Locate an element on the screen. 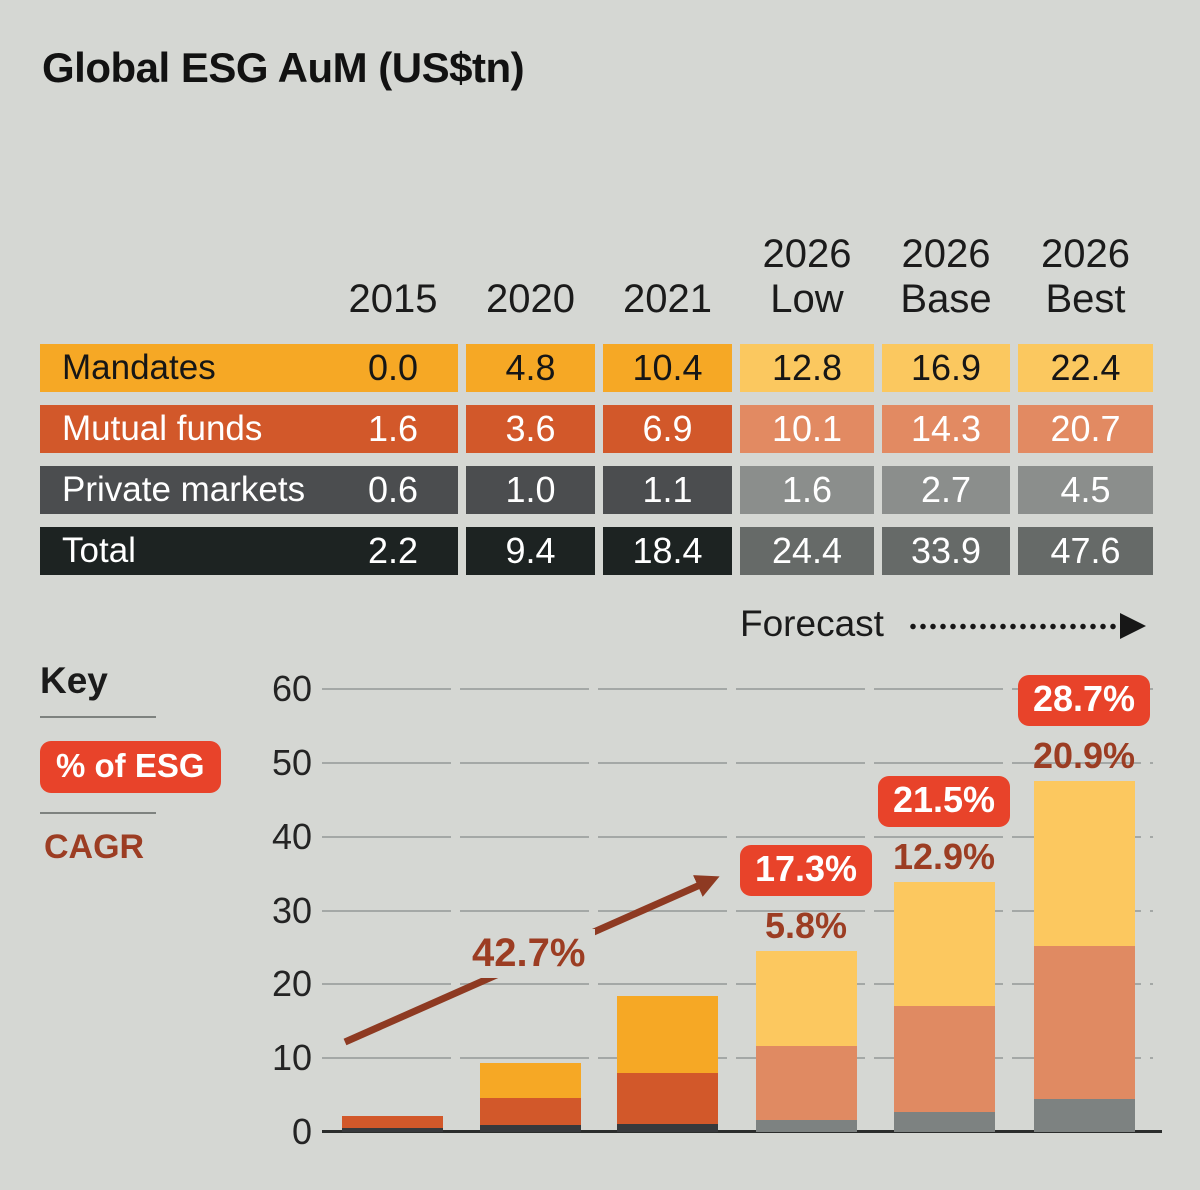  row-label: Mutual funds is located at coordinates (162, 428).